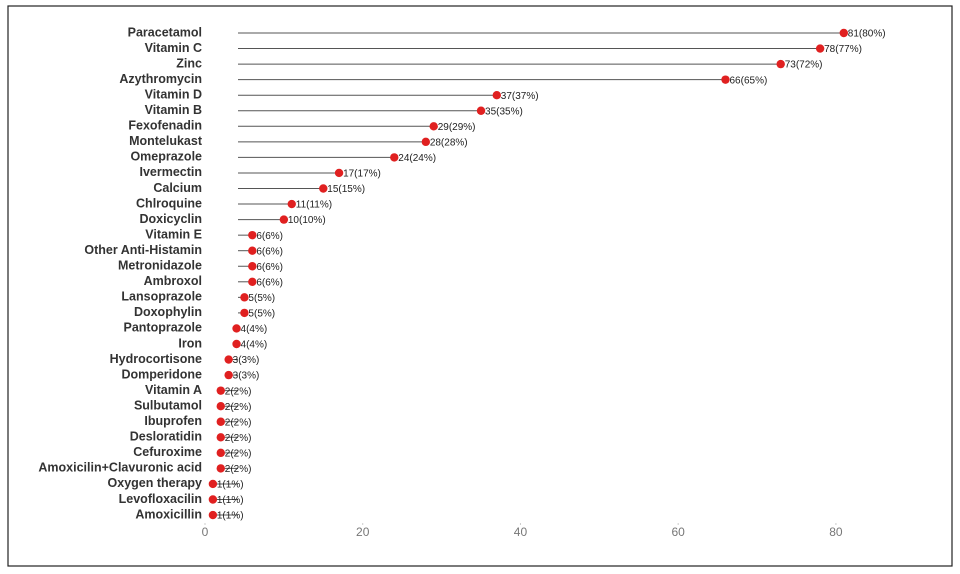 Image resolution: width=960 pixels, height=574 pixels. Describe the element at coordinates (362, 174) in the screenshot. I see `value-label: 17(17%)` at that location.